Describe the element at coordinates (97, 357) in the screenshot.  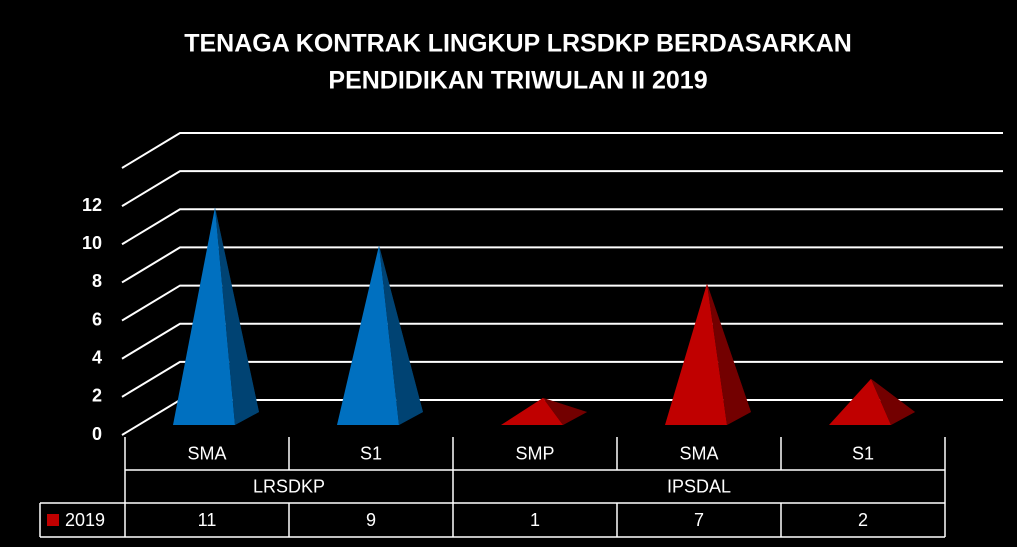
I see `y-tick-label: 4` at that location.